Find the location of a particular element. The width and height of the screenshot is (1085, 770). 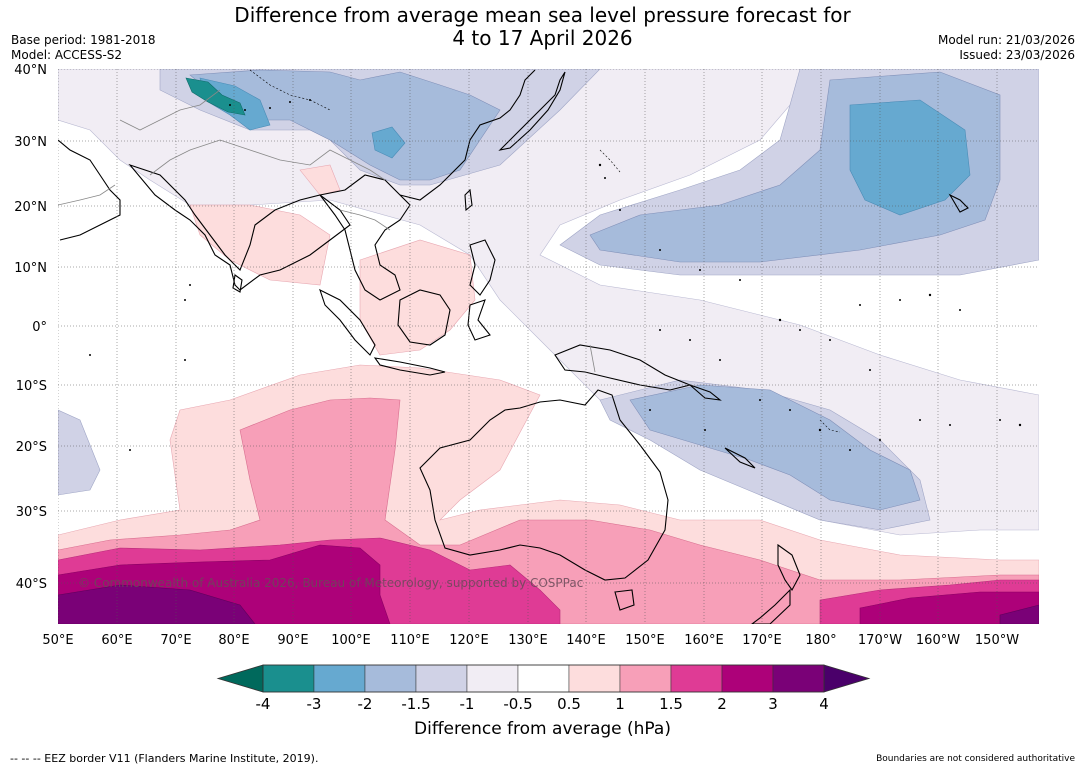

model-text: Model: ACCESS-S2 is located at coordinates (67, 55).